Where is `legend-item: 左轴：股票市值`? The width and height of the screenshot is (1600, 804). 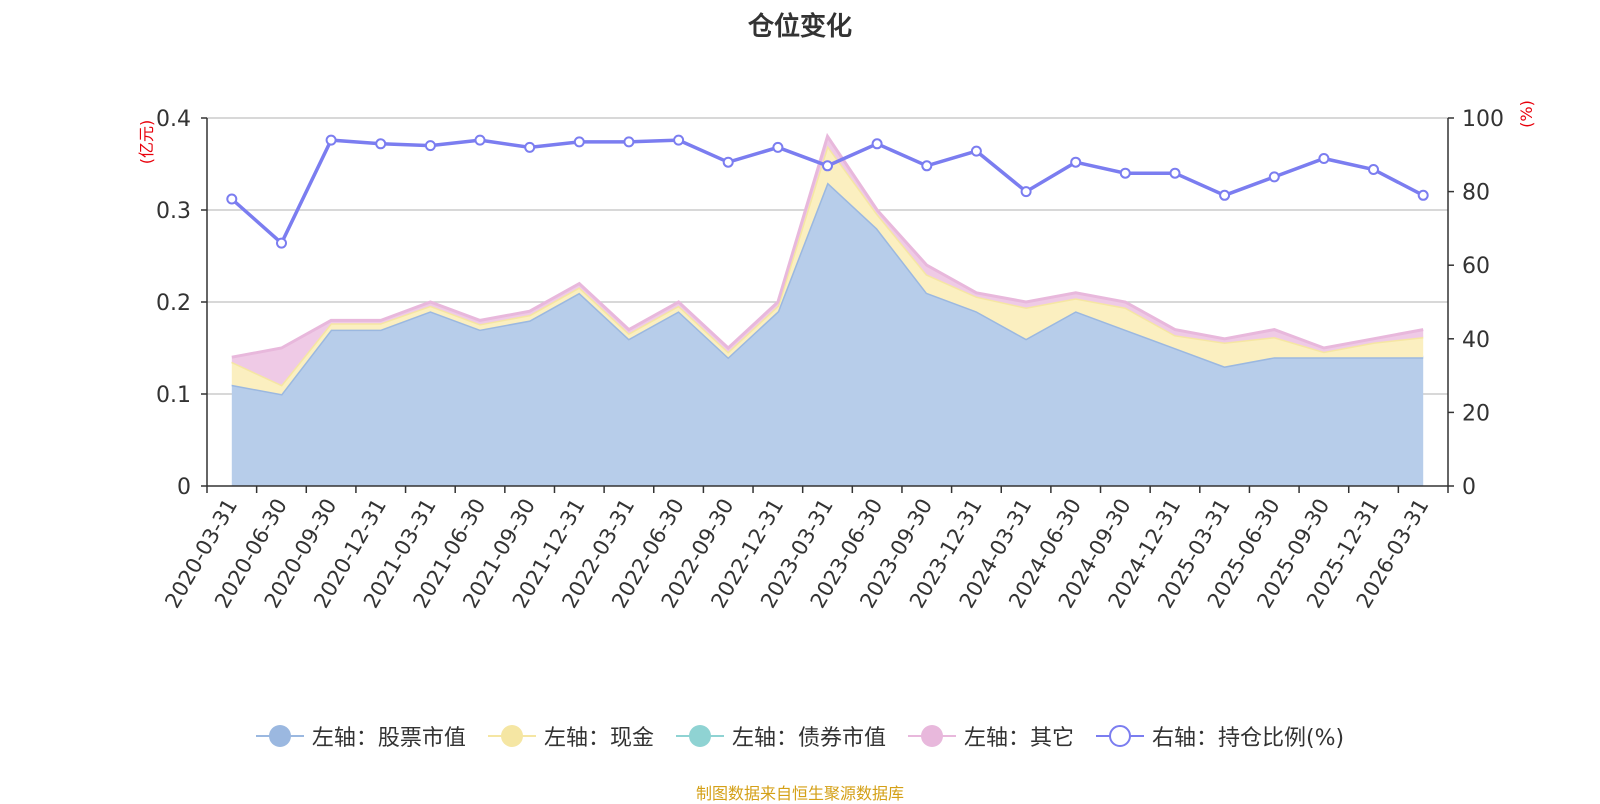
legend-item: 左轴：股票市值 is located at coordinates (360, 736).